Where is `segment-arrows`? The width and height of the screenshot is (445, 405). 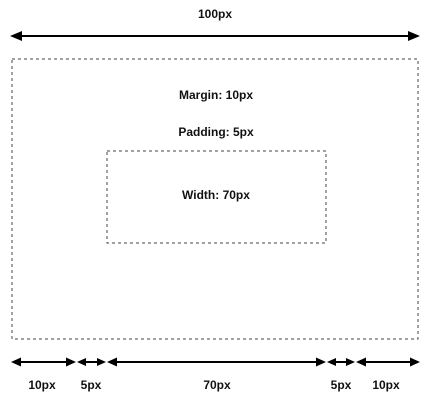 segment-arrows is located at coordinates (215, 362).